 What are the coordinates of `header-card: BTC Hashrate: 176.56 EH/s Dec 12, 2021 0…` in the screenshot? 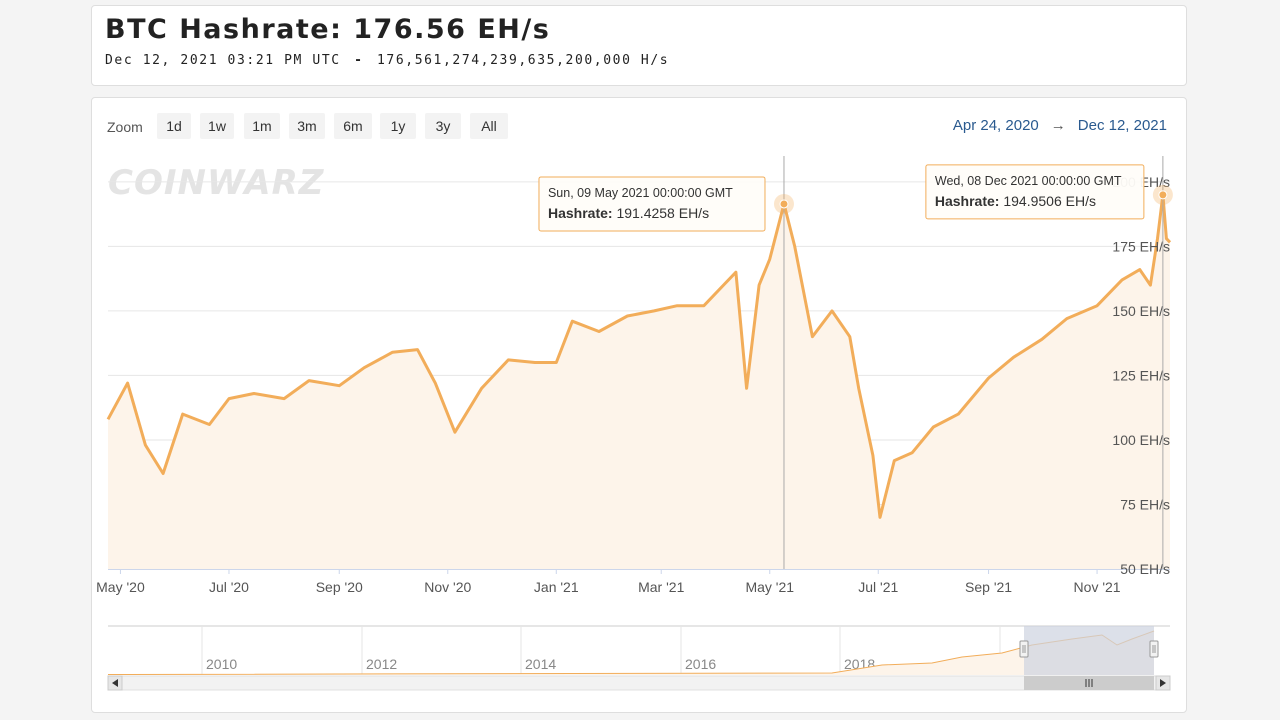 It's located at (639, 45).